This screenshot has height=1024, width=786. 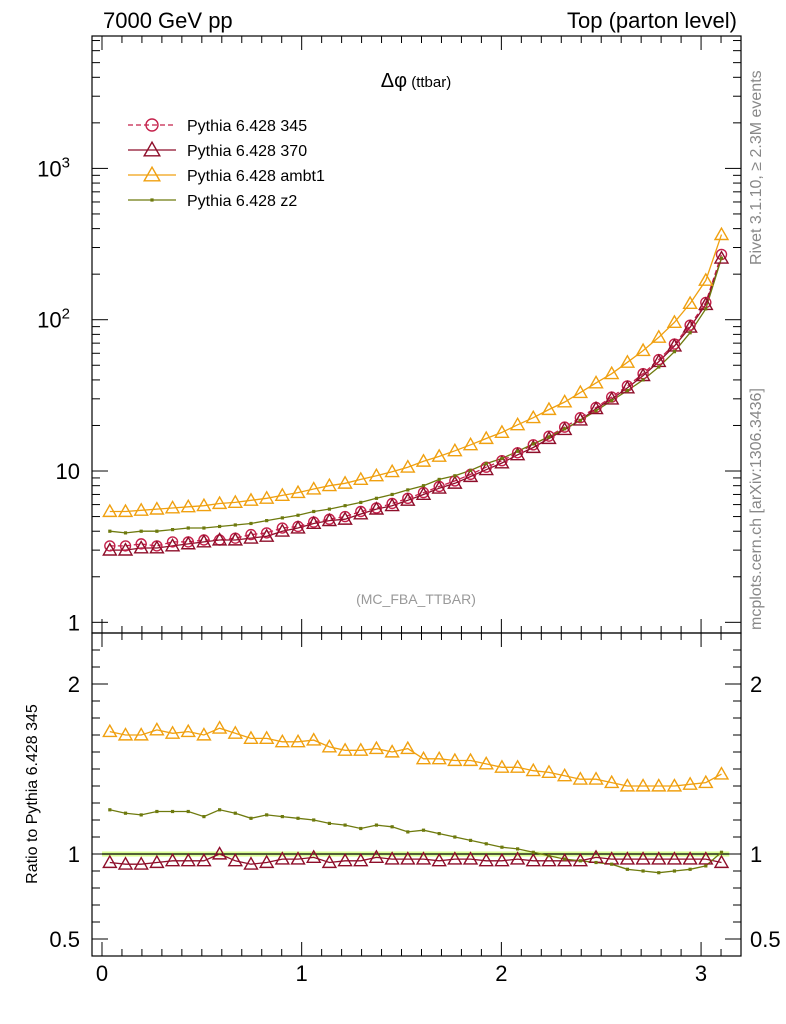 What do you see at coordinates (53, 319) in the screenshot?
I see `y-tick-label: 10²` at bounding box center [53, 319].